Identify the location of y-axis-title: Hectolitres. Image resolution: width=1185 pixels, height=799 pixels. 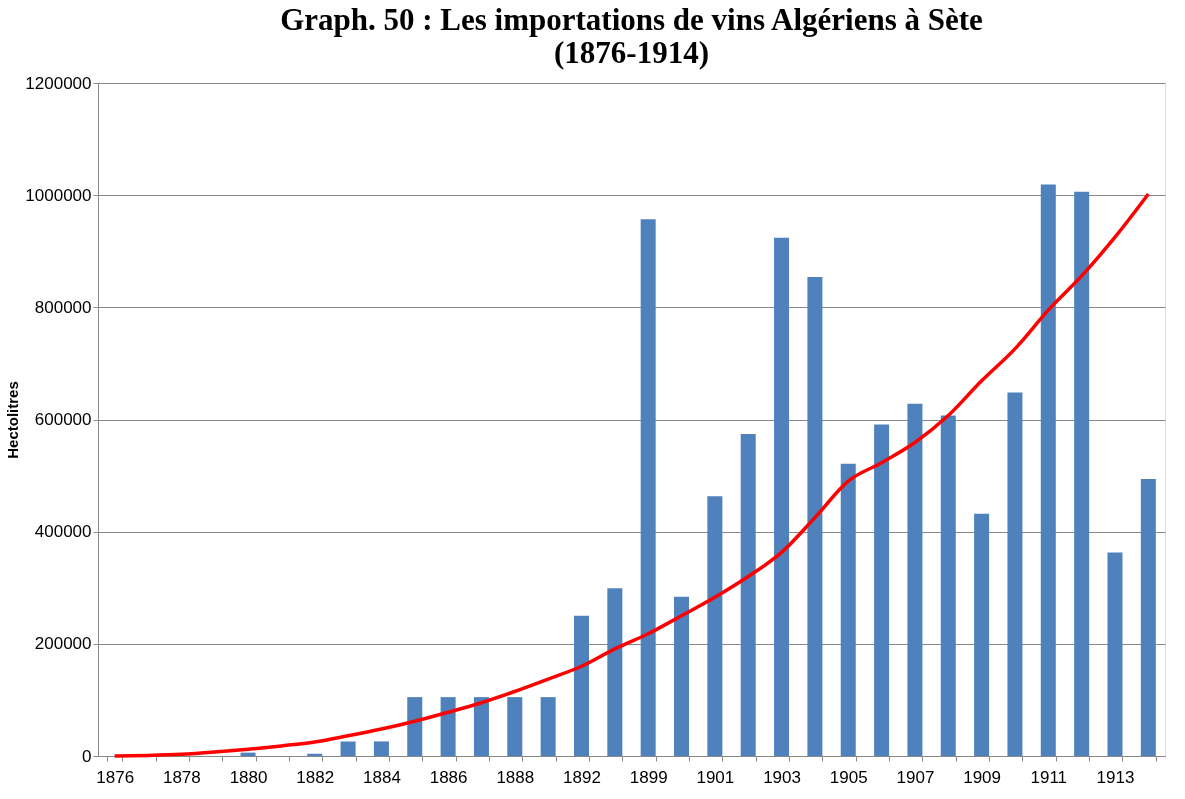
(13, 420).